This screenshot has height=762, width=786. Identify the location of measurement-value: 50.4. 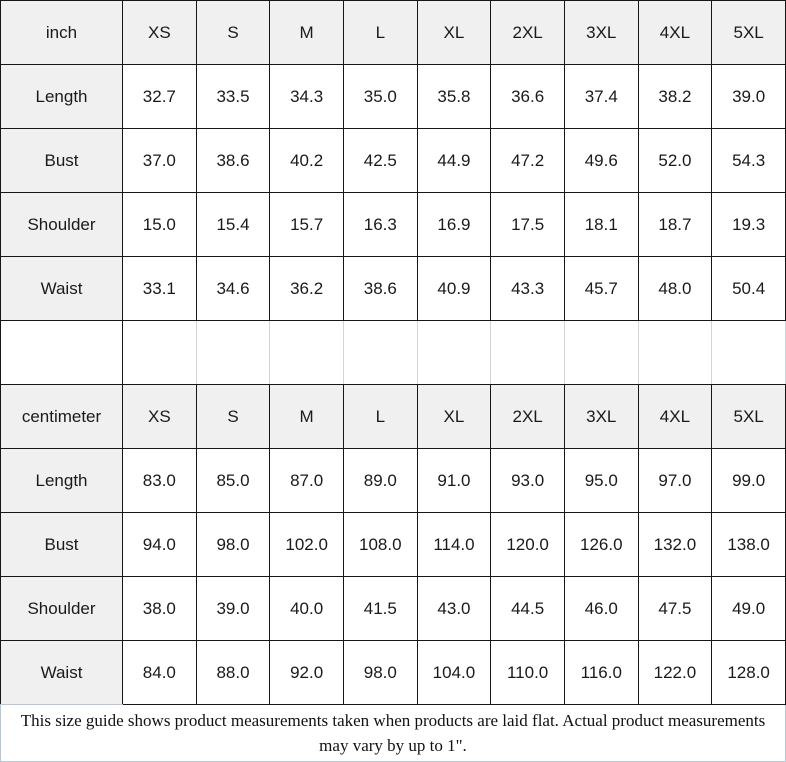
(748, 288).